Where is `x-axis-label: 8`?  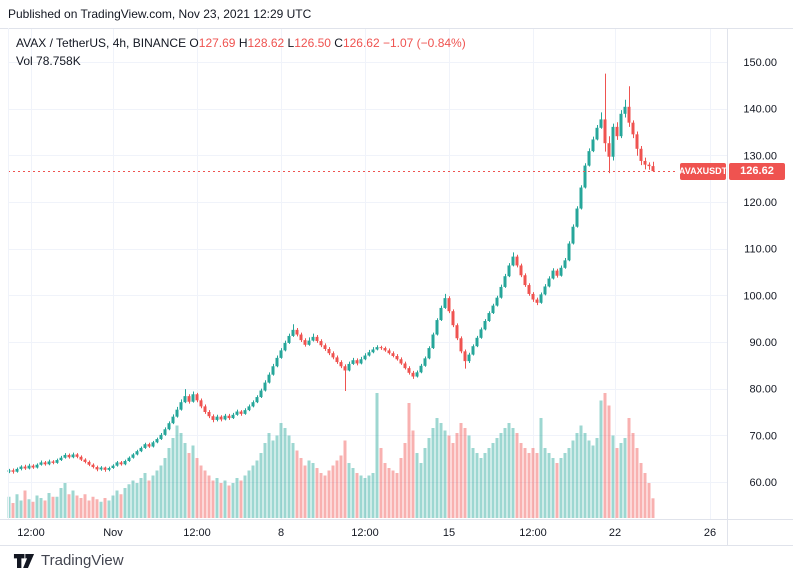 x-axis-label: 8 is located at coordinates (281, 533).